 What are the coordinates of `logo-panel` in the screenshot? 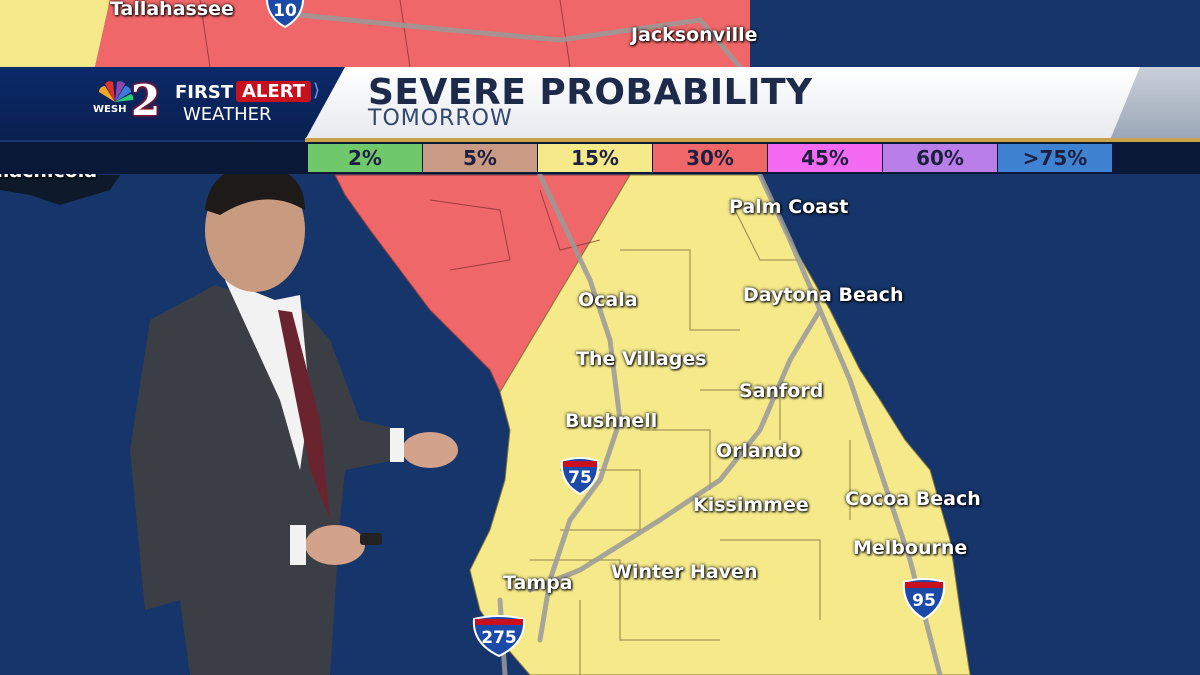 It's located at (172, 103).